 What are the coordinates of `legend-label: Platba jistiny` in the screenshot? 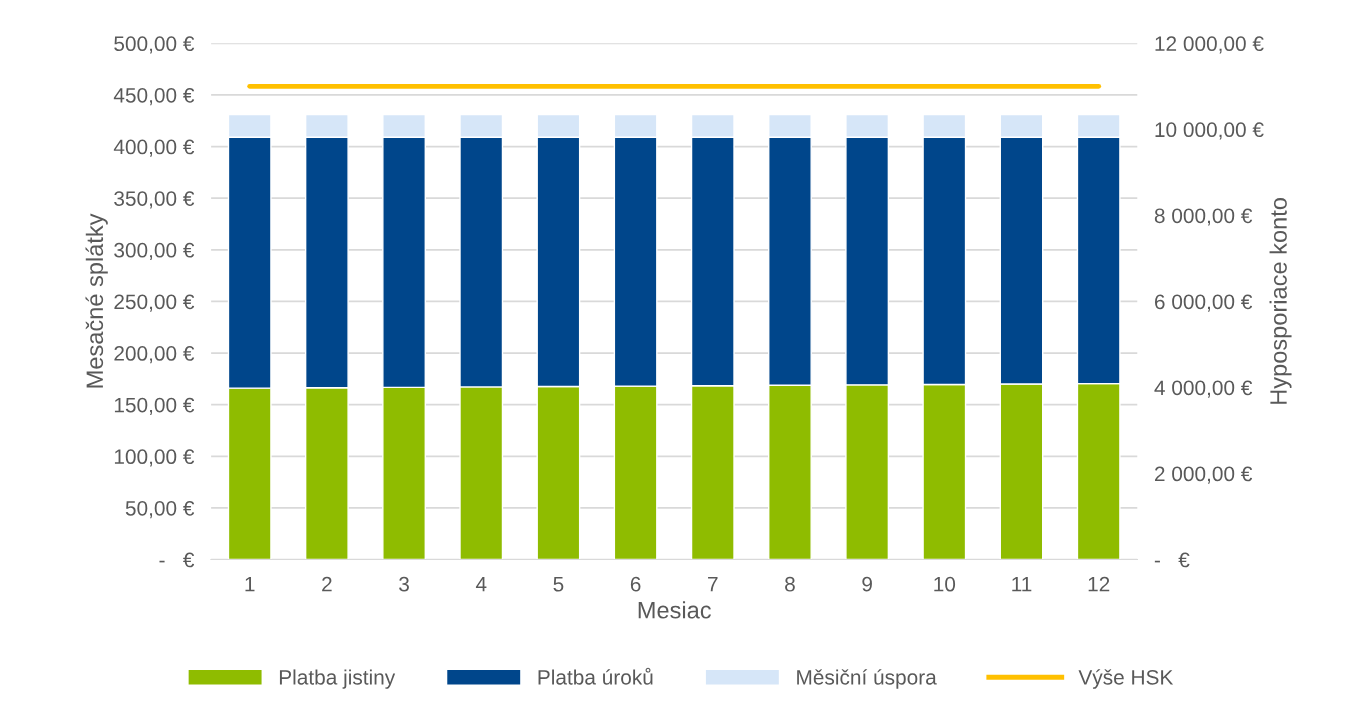 It's located at (337, 679).